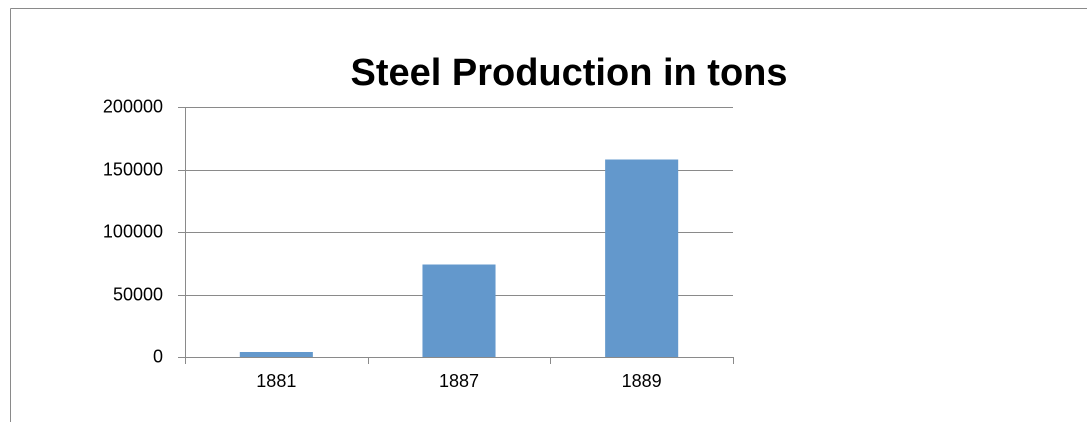 Image resolution: width=1087 pixels, height=422 pixels. Describe the element at coordinates (568, 73) in the screenshot. I see `chart-title: Steel Production in tons` at that location.